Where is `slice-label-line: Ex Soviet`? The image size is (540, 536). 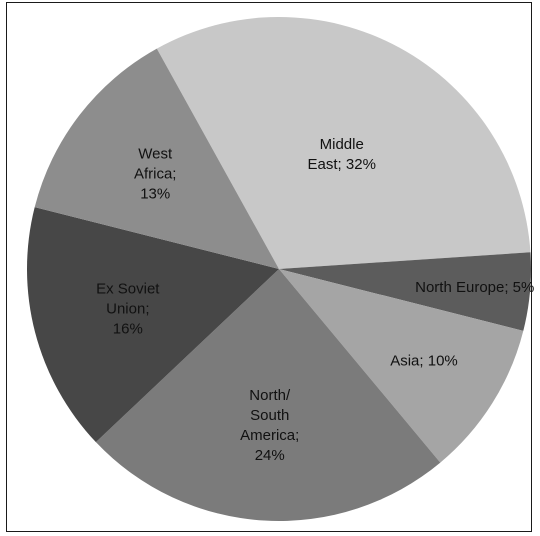
slice-label-line: Ex Soviet is located at coordinates (128, 288).